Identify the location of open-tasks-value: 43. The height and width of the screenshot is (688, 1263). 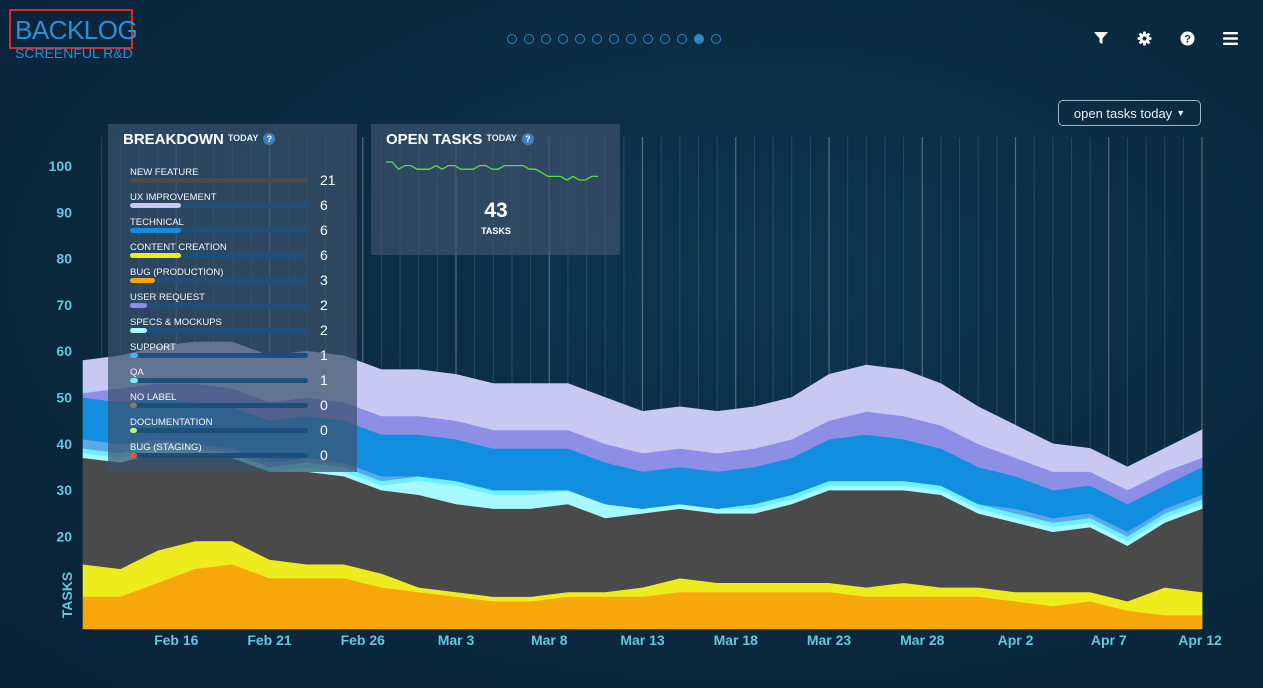
(496, 210).